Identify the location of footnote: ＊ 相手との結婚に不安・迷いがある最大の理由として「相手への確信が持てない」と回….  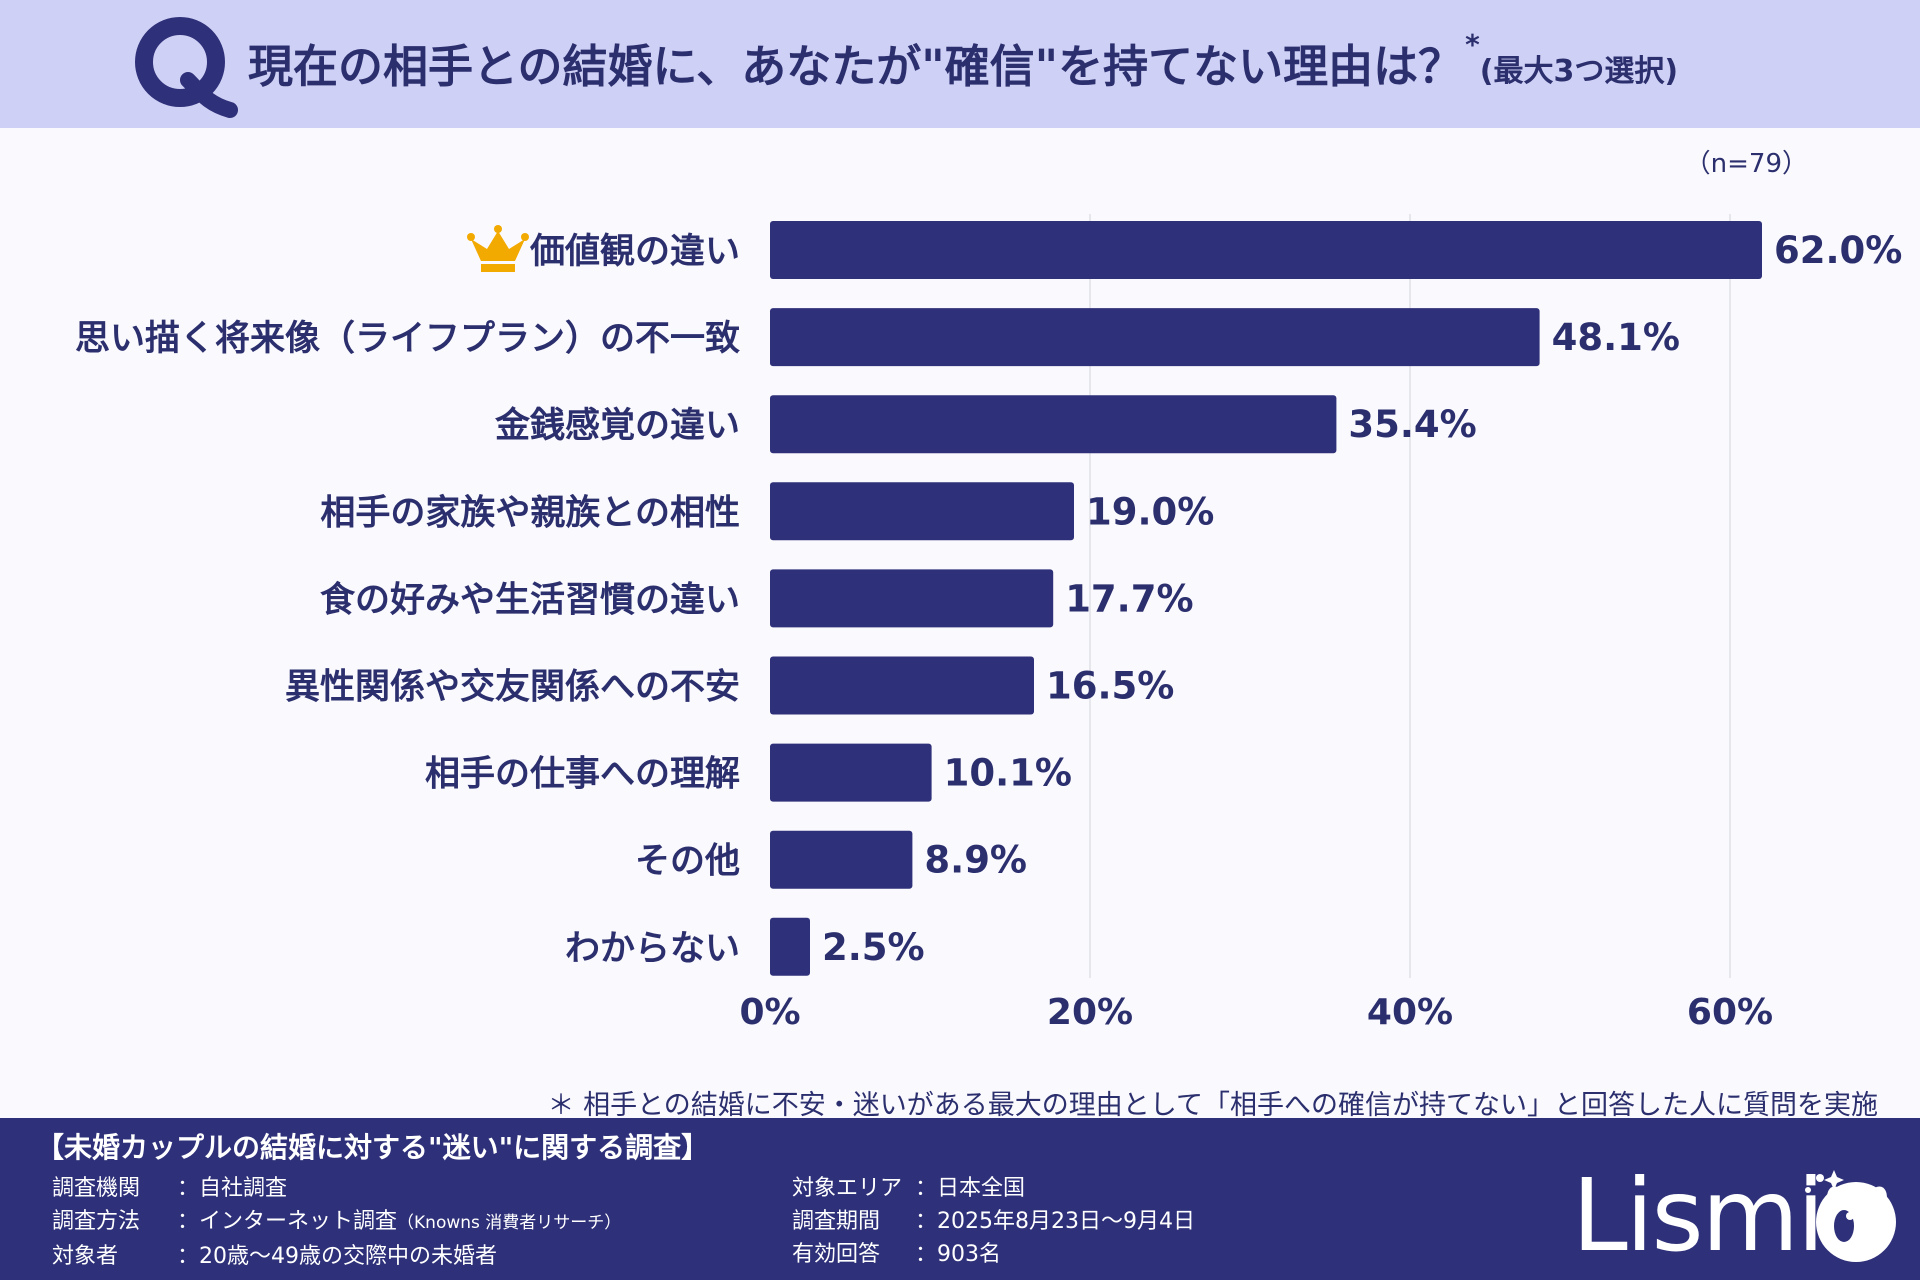
(1212, 1105).